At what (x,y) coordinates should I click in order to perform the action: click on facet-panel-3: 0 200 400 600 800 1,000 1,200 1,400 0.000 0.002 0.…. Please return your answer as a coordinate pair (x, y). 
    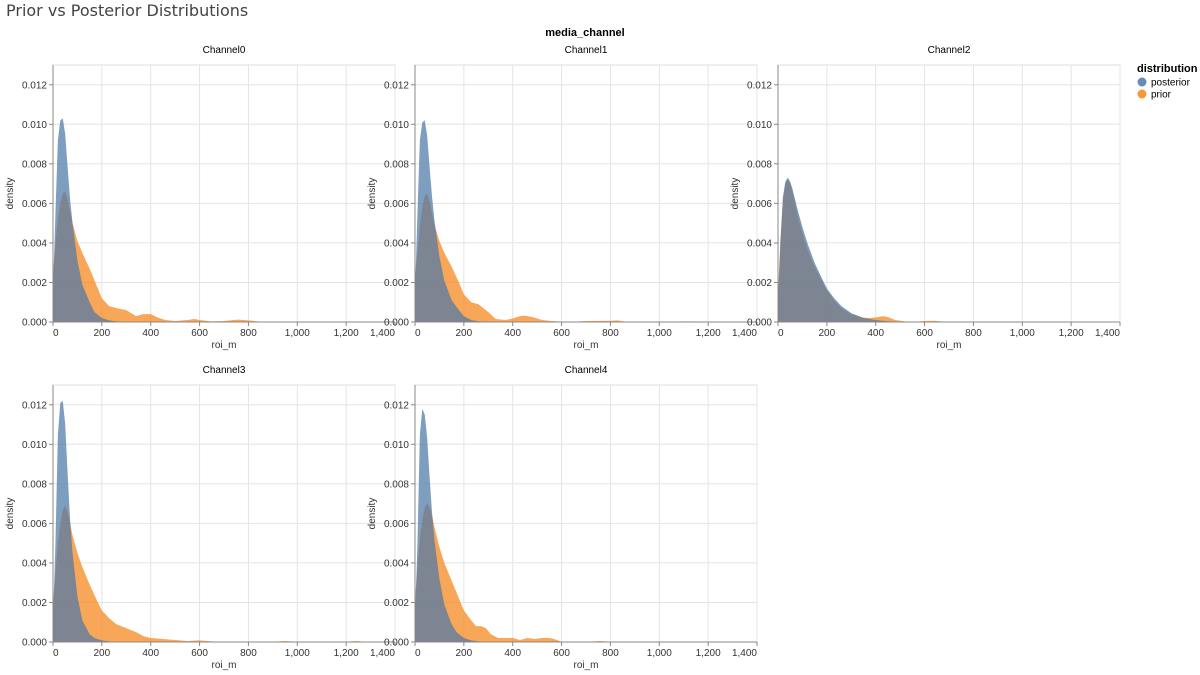
    Looking at the image, I should click on (200, 518).